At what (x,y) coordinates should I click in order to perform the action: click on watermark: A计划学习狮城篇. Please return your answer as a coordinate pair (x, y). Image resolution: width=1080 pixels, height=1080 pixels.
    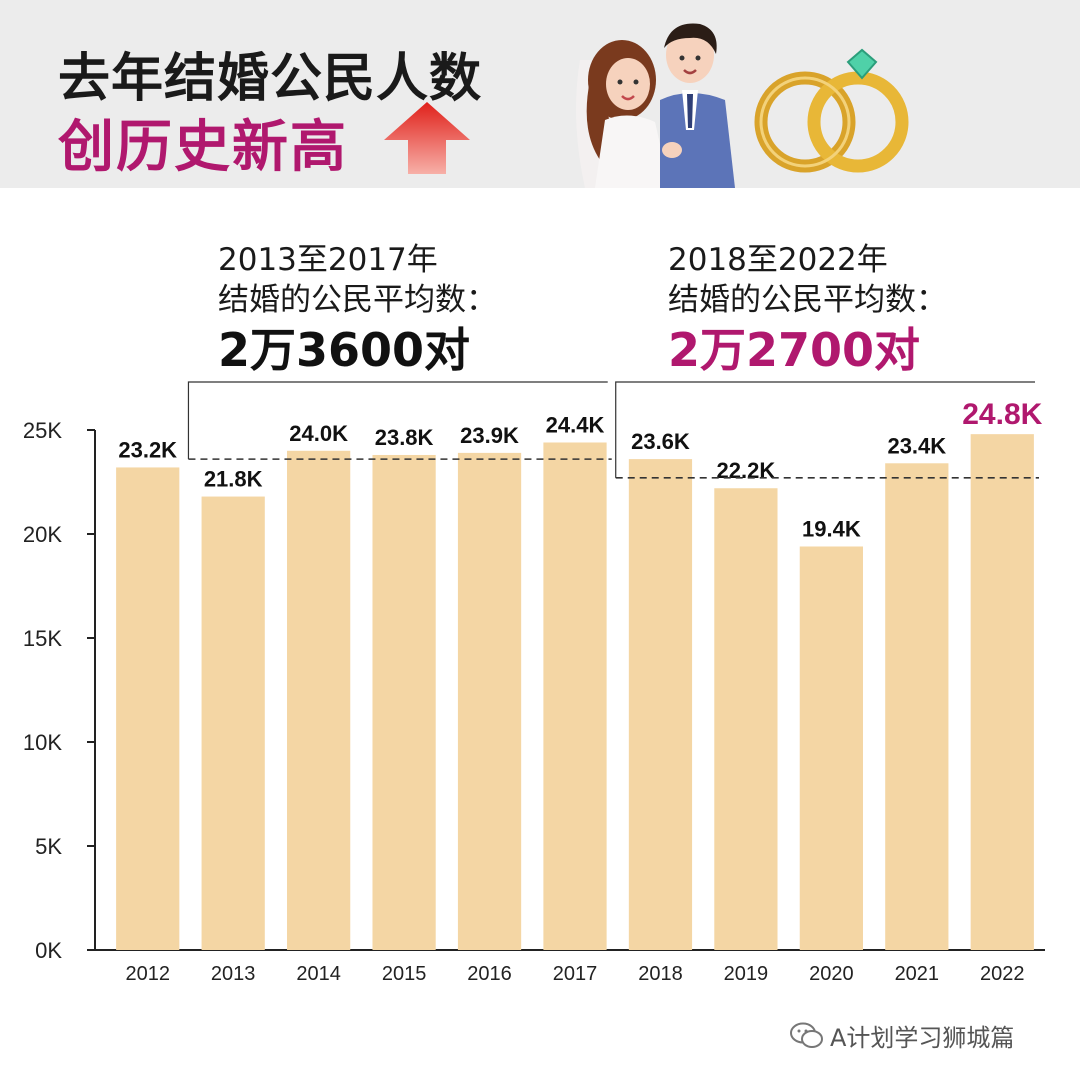
    Looking at the image, I should click on (902, 1035).